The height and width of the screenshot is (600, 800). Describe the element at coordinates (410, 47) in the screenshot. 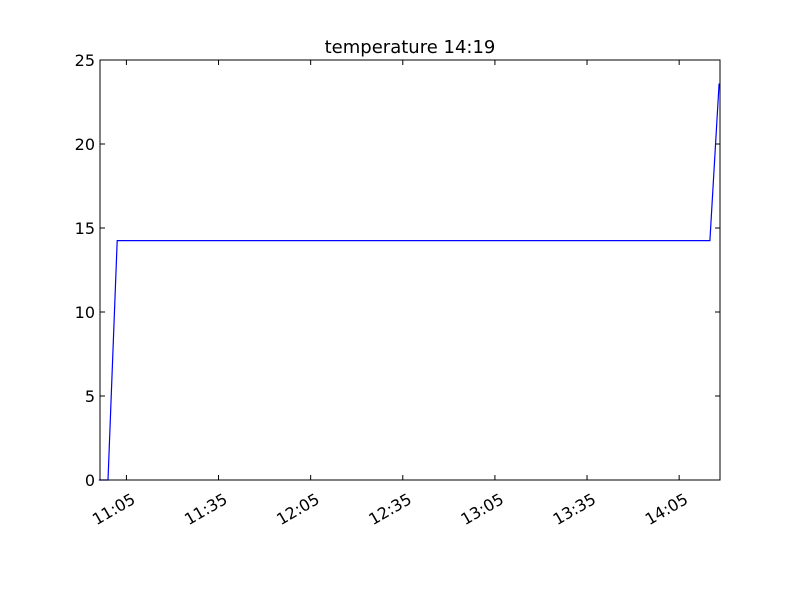

I see `chart-title: temperature 14:19` at that location.